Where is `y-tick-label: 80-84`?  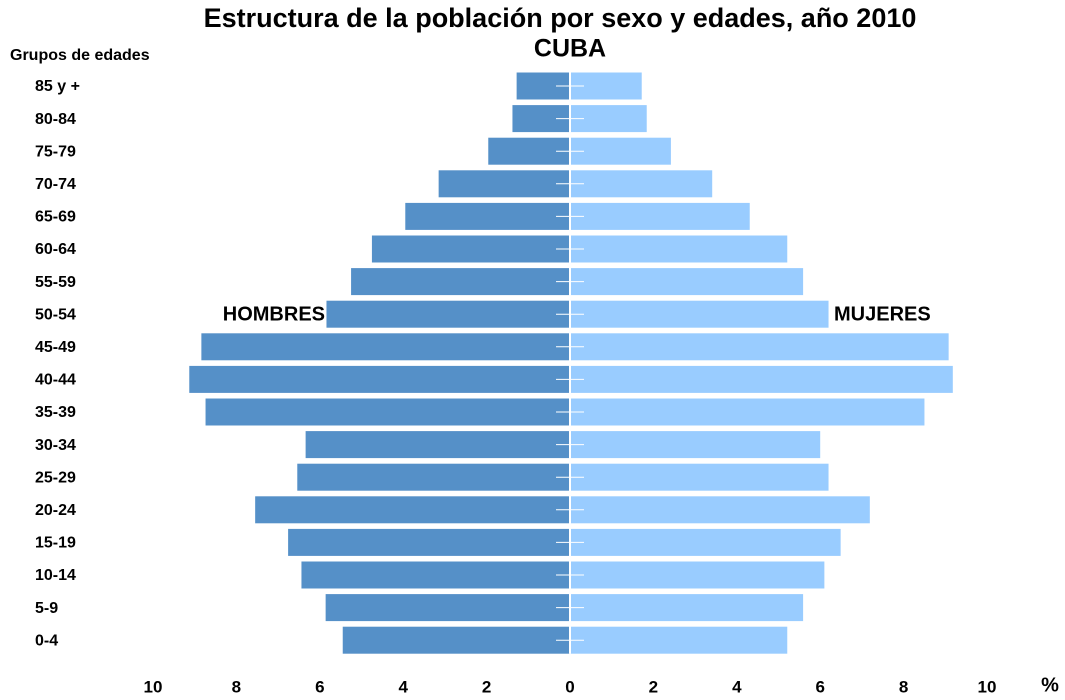 y-tick-label: 80-84 is located at coordinates (55, 119).